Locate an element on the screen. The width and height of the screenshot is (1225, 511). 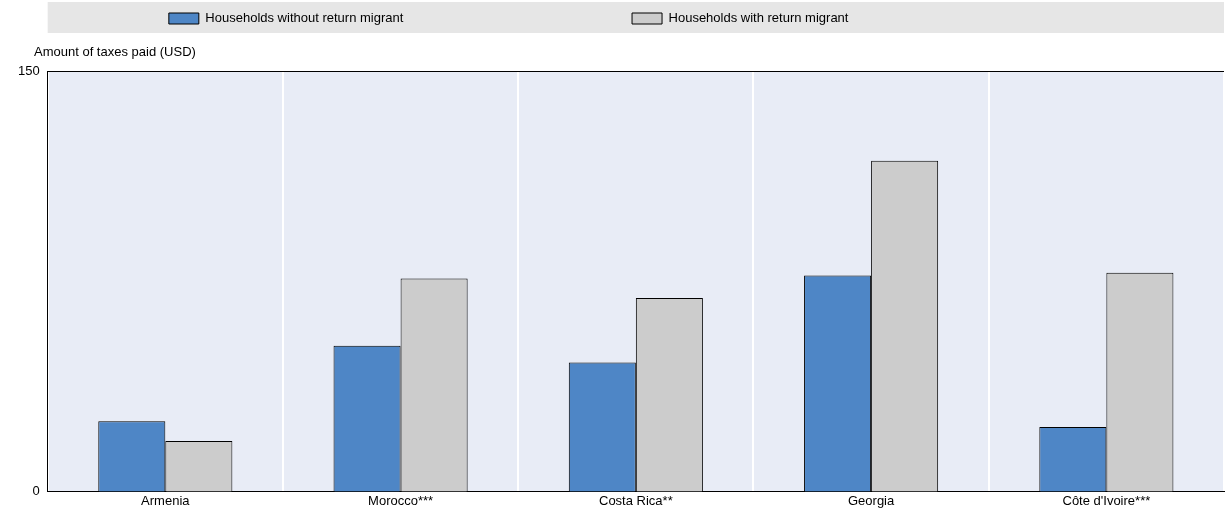
x-tick-label: Côte d'Ivoire*** is located at coordinates (1106, 500).